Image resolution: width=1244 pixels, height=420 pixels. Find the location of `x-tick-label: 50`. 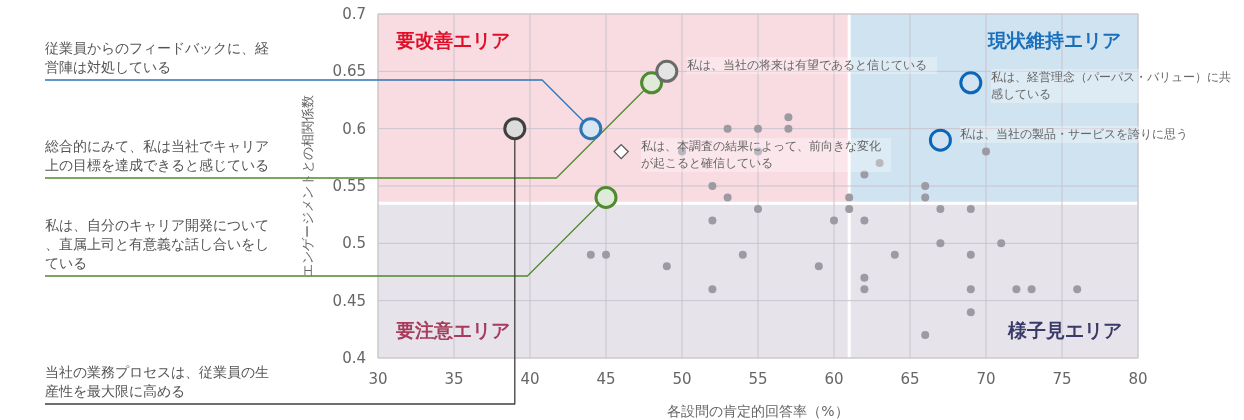

x-tick-label: 50 is located at coordinates (682, 379).